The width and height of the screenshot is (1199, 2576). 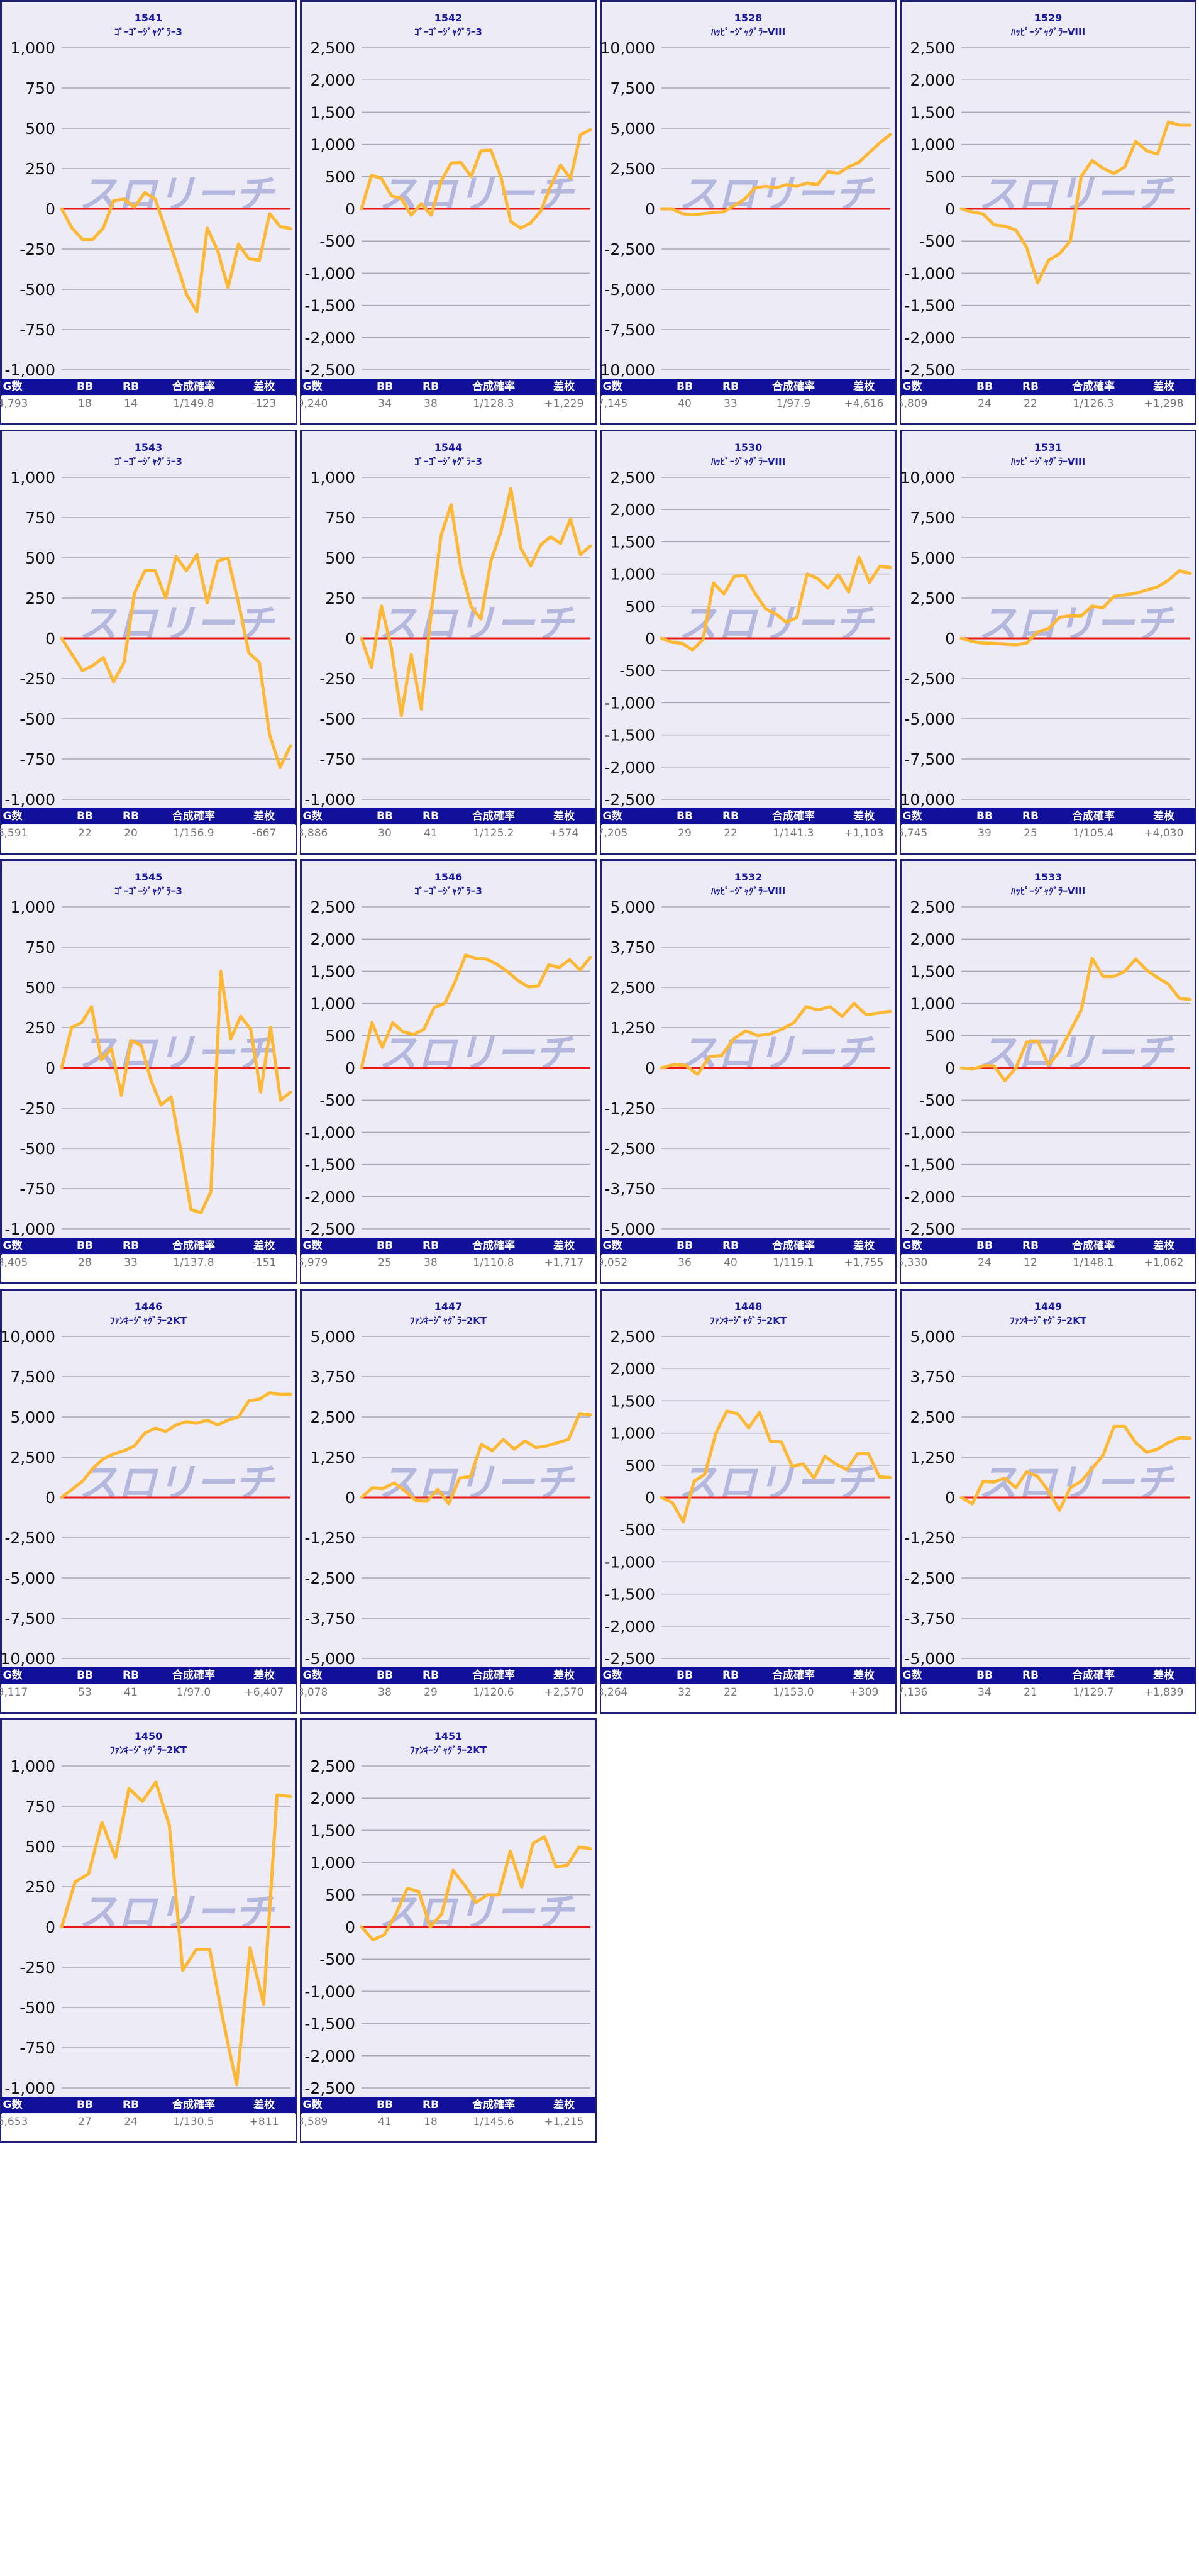 What do you see at coordinates (793, 1692) in the screenshot?
I see `stats-value: 1/153.0` at bounding box center [793, 1692].